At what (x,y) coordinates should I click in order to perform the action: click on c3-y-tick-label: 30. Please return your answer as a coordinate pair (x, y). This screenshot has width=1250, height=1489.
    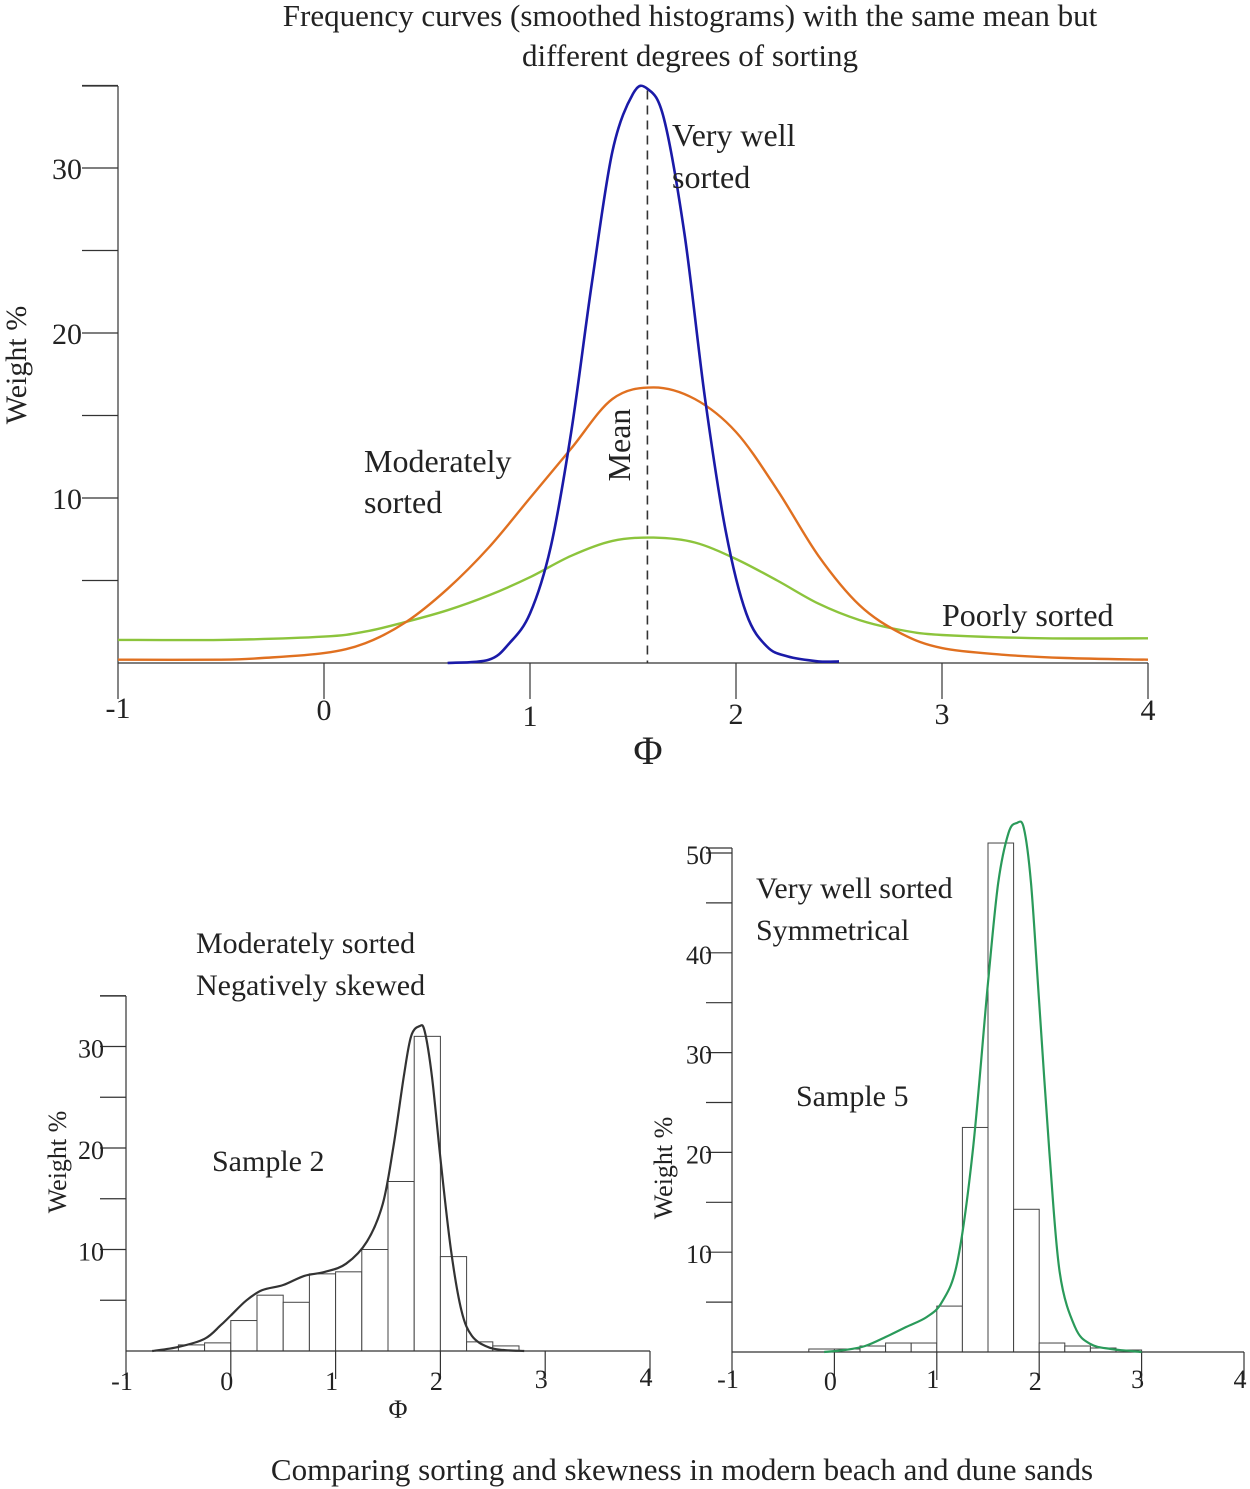
    Looking at the image, I should click on (699, 1055).